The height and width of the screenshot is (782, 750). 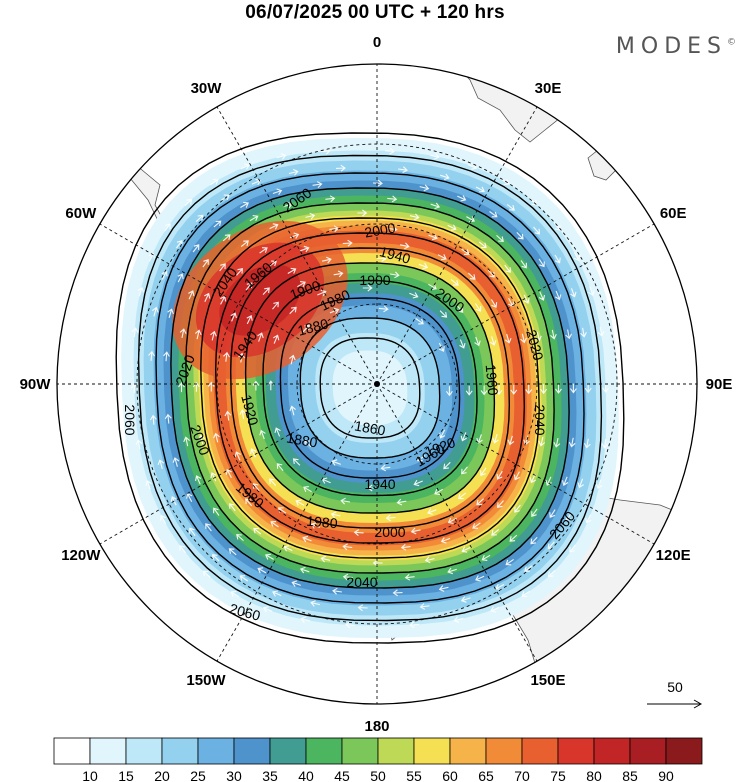 What do you see at coordinates (36, 384) in the screenshot?
I see `meridian-label: 90W` at bounding box center [36, 384].